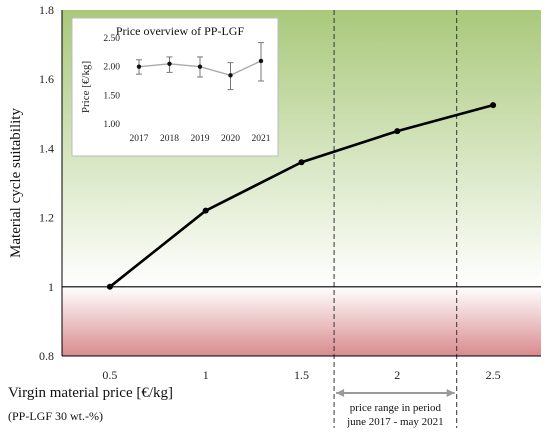 The height and width of the screenshot is (433, 550). I want to click on x-tick-label: 1, so click(206, 375).